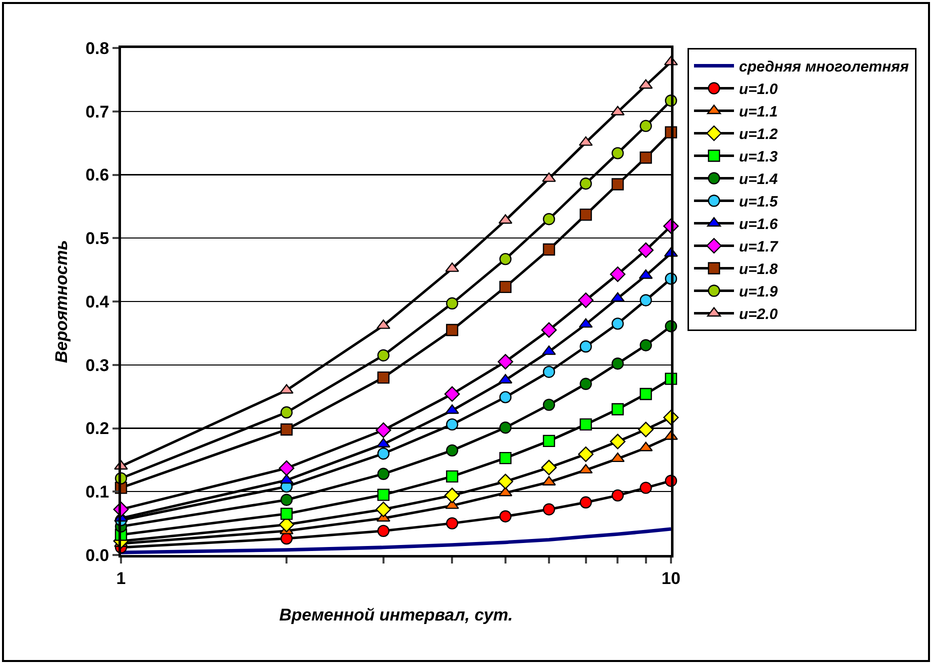  I want to click on legend-label: u=1.1, so click(758, 112).